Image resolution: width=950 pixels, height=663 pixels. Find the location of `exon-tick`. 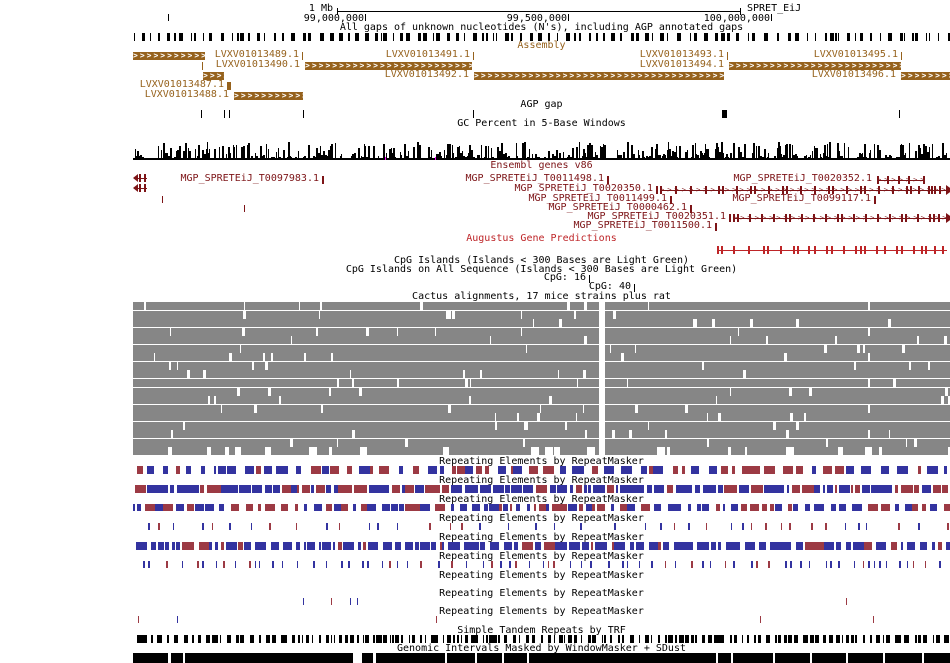

exon-tick is located at coordinates (769, 190).